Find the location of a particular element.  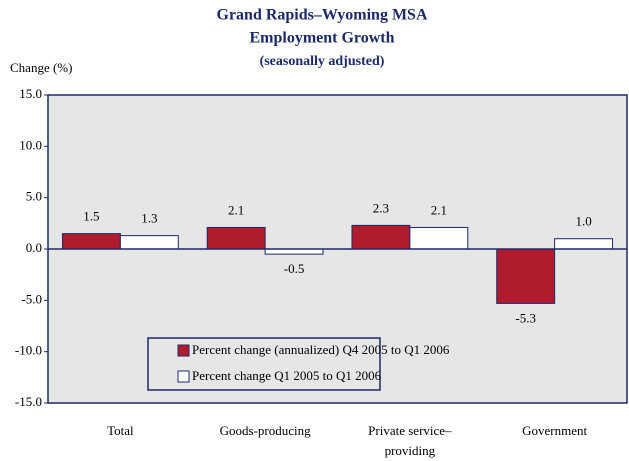

y-tick-label: 10.0 is located at coordinates (30, 144).